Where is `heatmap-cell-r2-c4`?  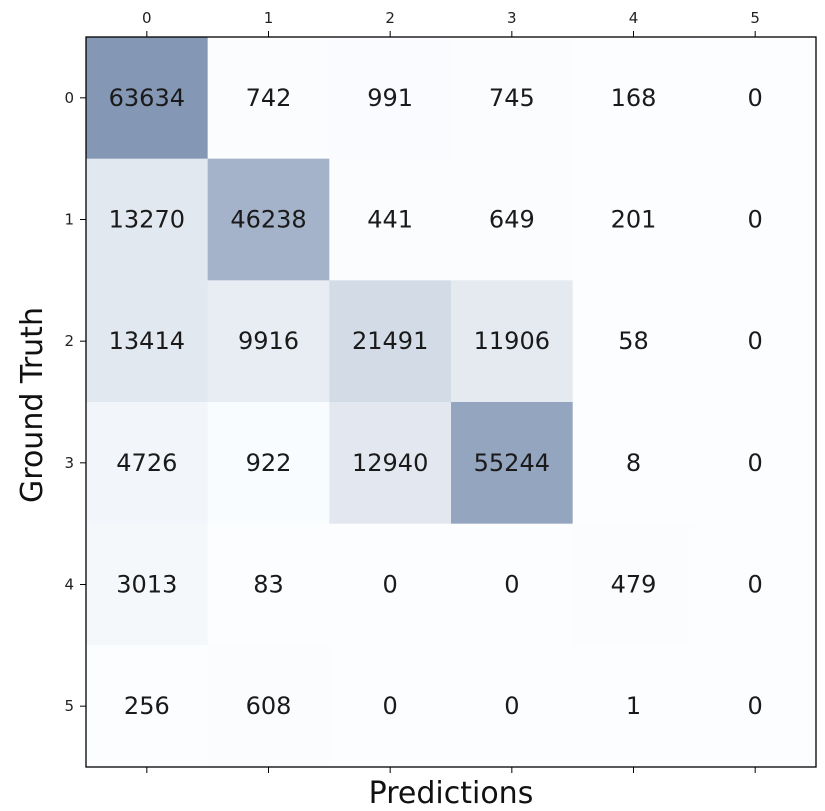 heatmap-cell-r2-c4 is located at coordinates (633, 341).